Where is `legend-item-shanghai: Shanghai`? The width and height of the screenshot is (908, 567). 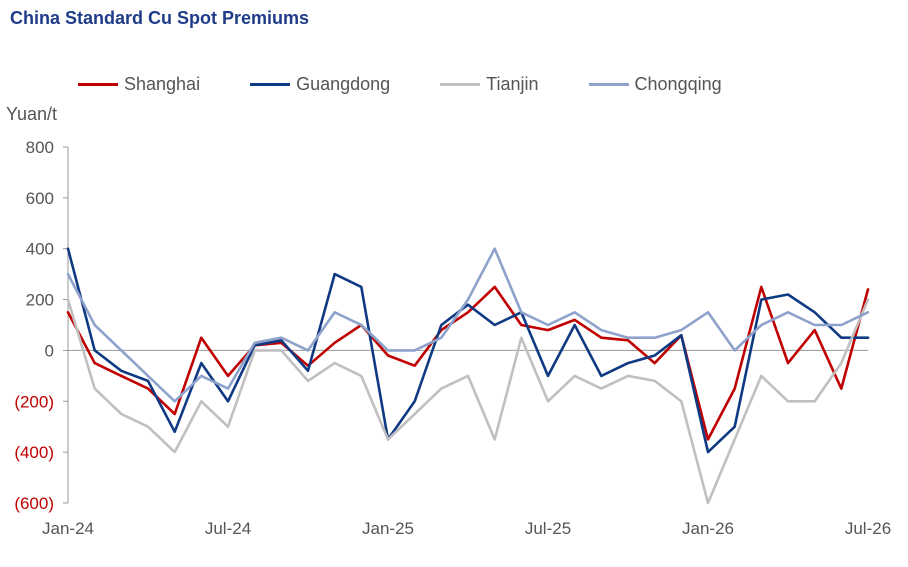
legend-item-shanghai: Shanghai is located at coordinates (139, 84).